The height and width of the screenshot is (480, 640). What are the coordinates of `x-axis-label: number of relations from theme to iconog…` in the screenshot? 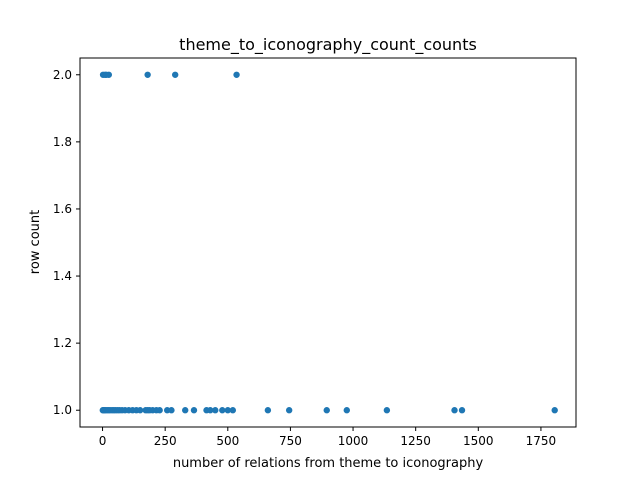 It's located at (328, 463).